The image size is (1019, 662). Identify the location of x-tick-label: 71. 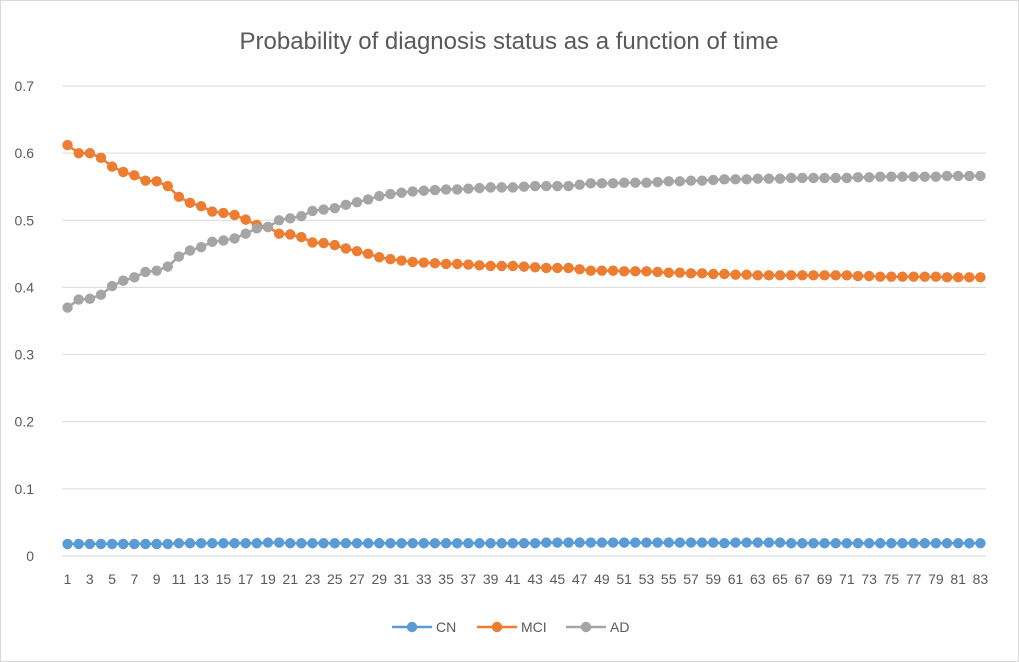
(847, 579).